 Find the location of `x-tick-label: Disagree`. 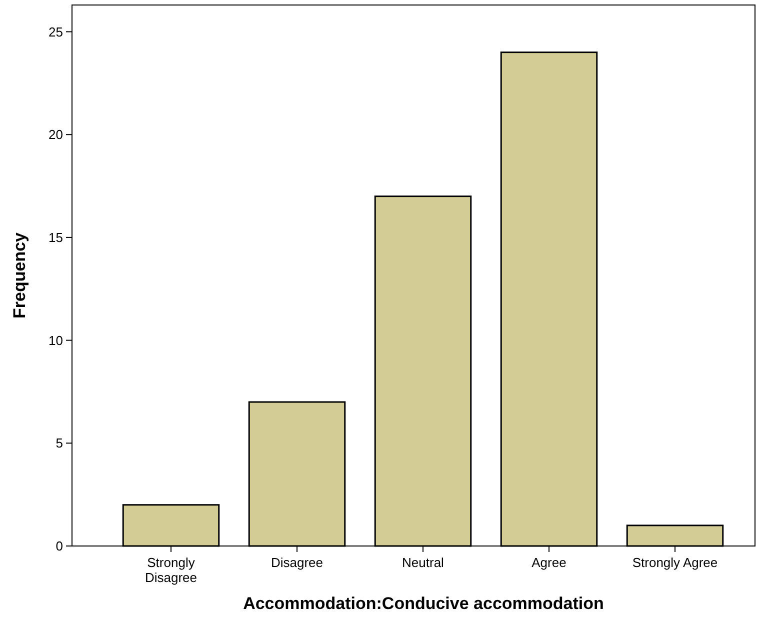

x-tick-label: Disagree is located at coordinates (297, 562).